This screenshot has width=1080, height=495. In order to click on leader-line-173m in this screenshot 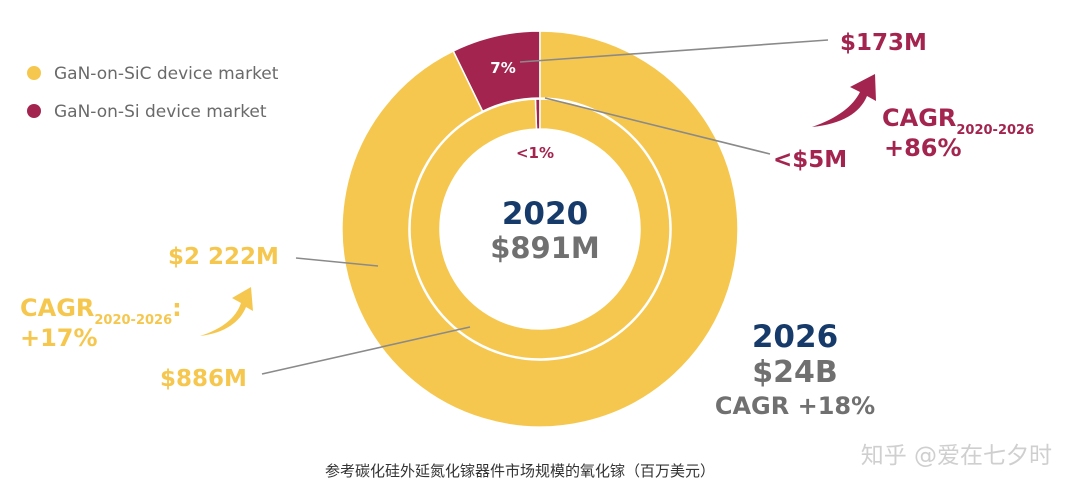, I will do `click(674, 51)`.